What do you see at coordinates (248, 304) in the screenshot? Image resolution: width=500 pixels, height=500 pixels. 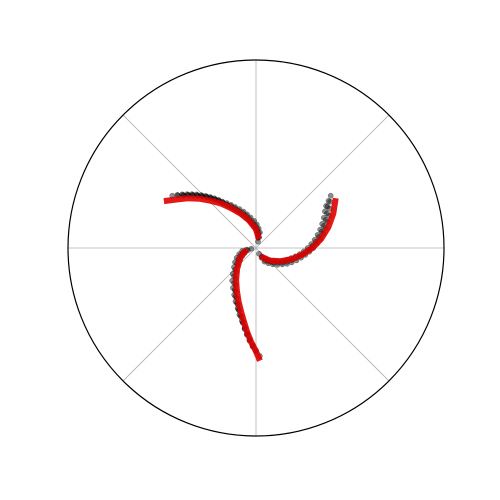 I see `spiral-arm-lower` at bounding box center [248, 304].